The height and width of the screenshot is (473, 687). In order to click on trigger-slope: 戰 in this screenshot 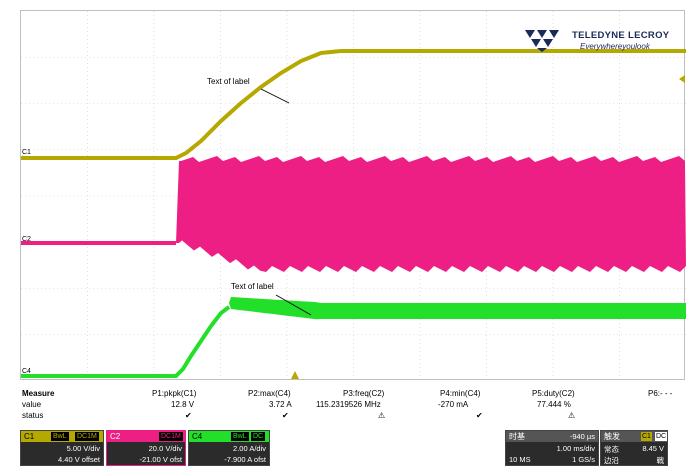, I will do `click(660, 460)`.